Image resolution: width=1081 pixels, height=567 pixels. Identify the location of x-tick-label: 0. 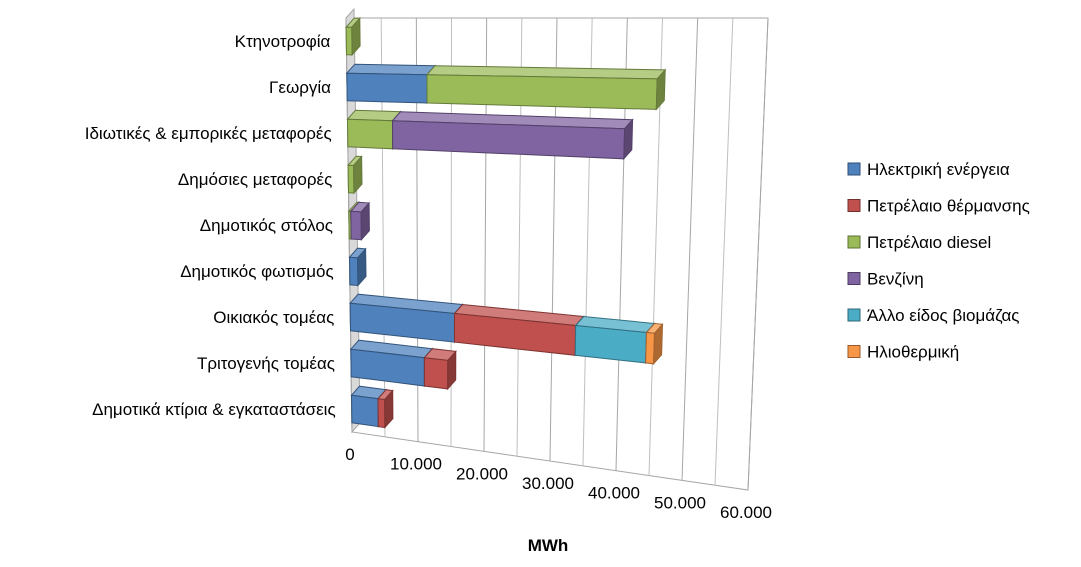
(349, 454).